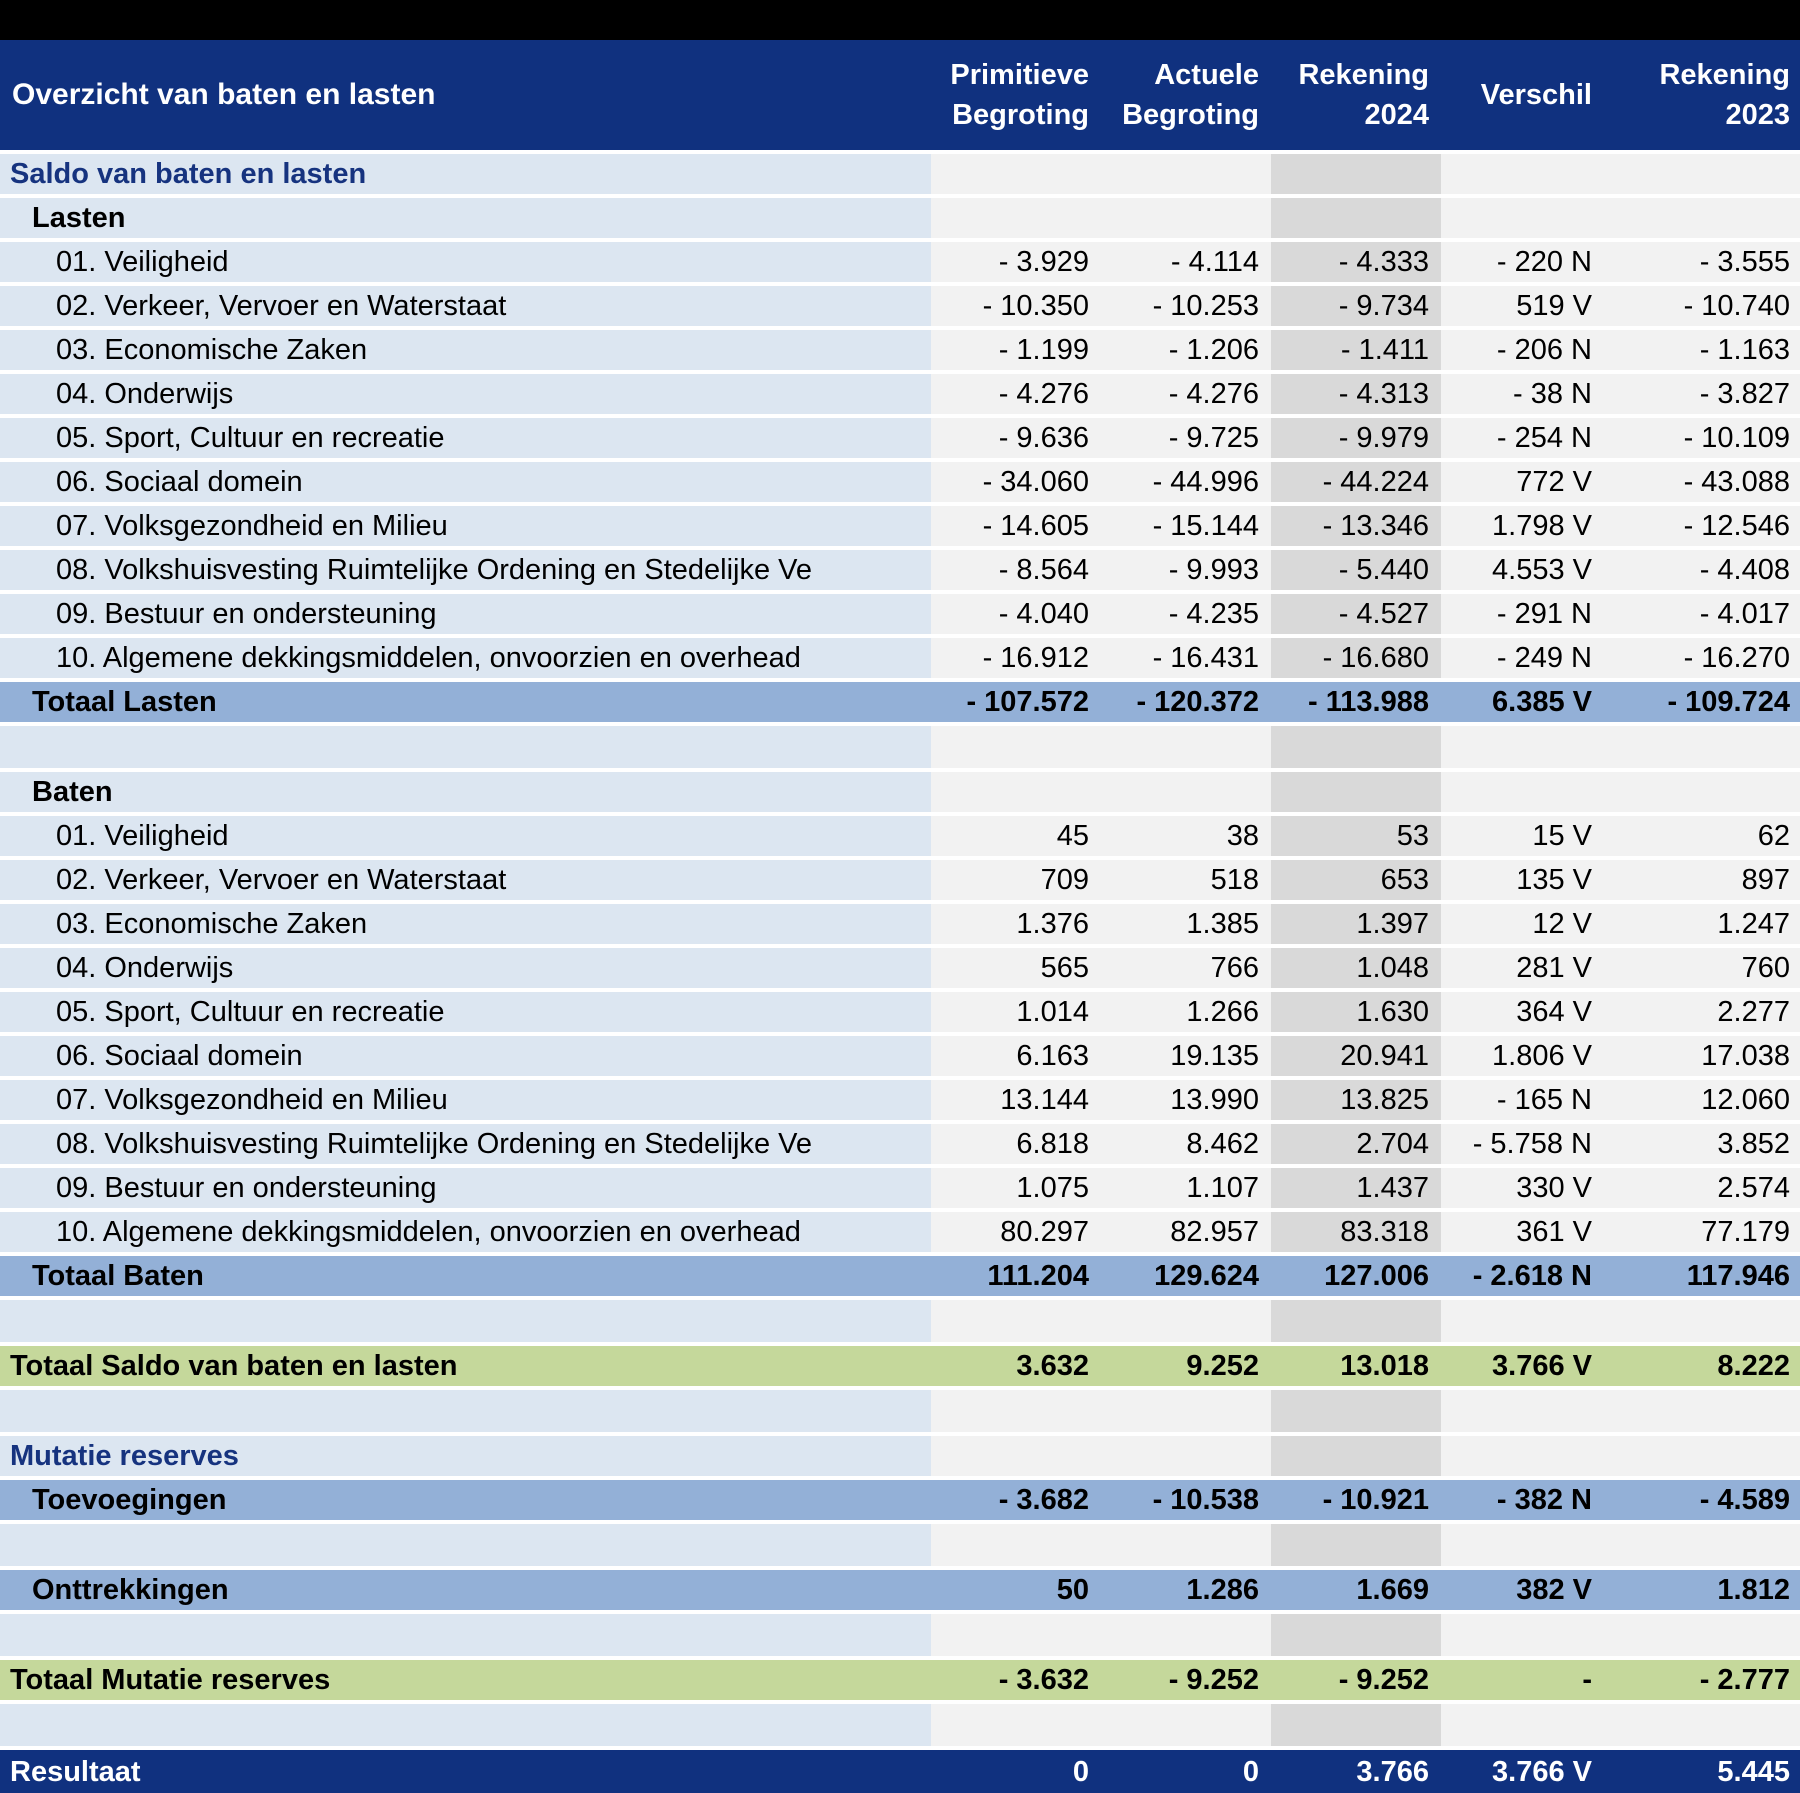 This screenshot has height=1793, width=1800. I want to click on cell-value: 2.277, so click(1708, 1012).